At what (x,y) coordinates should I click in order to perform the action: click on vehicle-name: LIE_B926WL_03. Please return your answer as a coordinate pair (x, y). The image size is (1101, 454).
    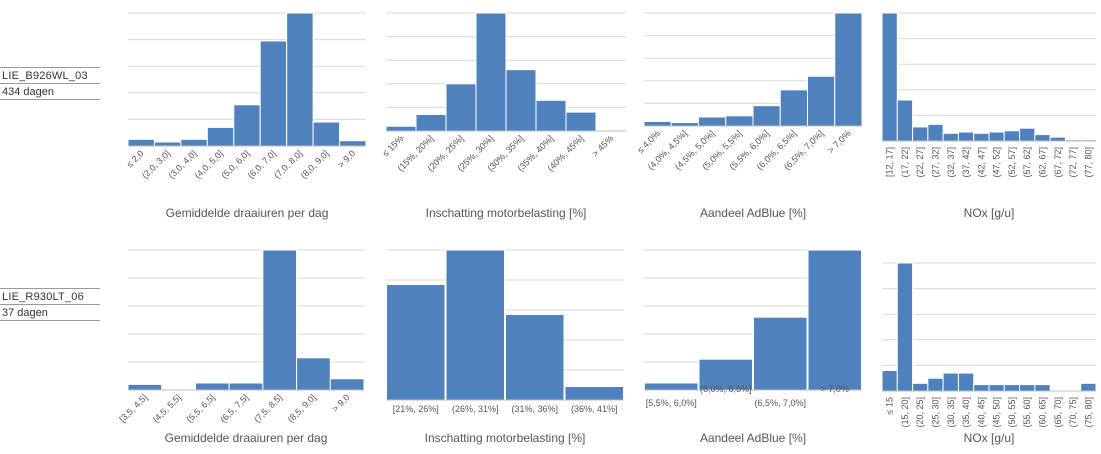
    Looking at the image, I should click on (50, 75).